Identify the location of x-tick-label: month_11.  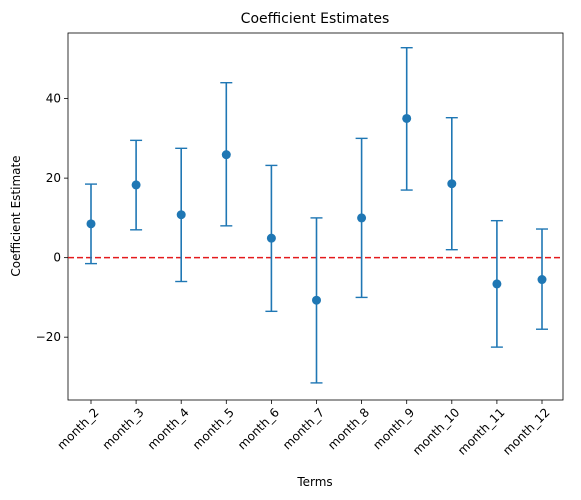
(481, 431).